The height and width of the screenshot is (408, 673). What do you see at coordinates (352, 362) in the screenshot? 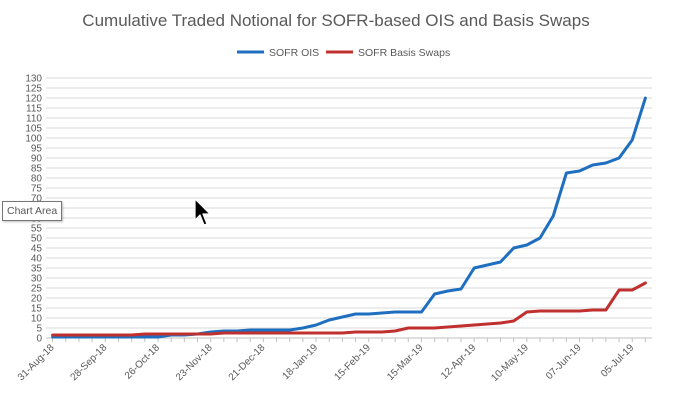
I see `x-tick-label: 15-Feb-19` at bounding box center [352, 362].